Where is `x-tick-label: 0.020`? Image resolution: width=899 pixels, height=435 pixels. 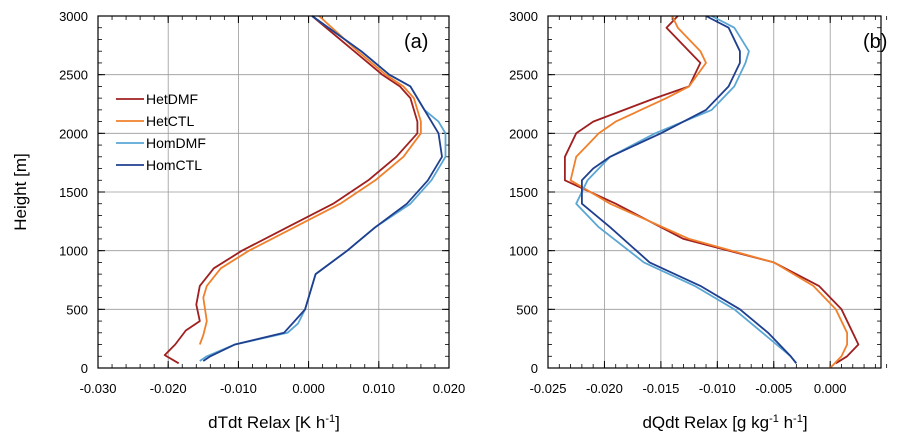 x-tick-label: 0.020 is located at coordinates (449, 388).